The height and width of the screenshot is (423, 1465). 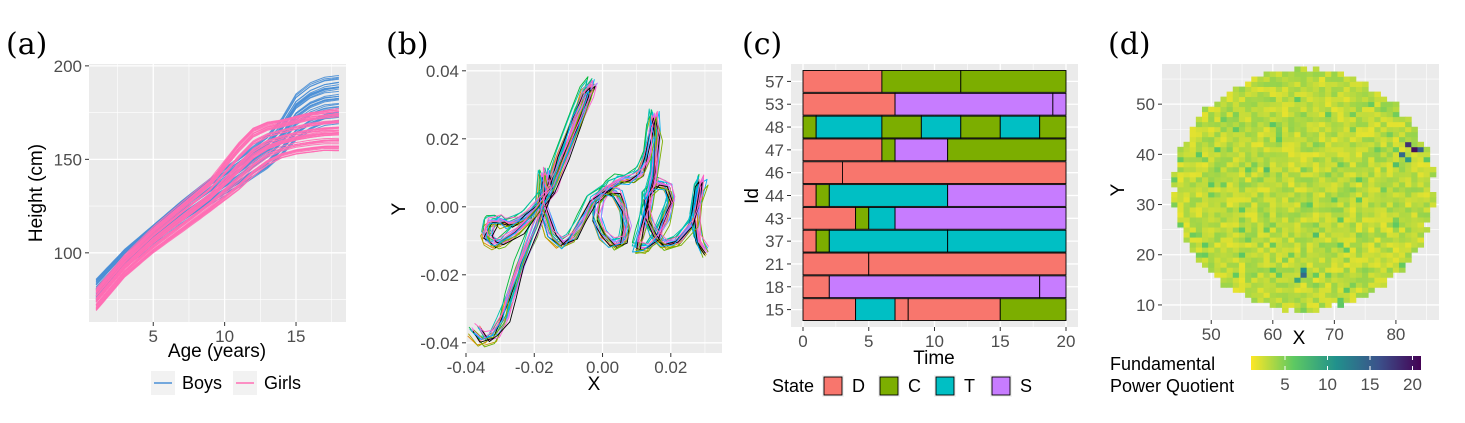 What do you see at coordinates (974, 104) in the screenshot?
I see `state-bar-53-S` at bounding box center [974, 104].